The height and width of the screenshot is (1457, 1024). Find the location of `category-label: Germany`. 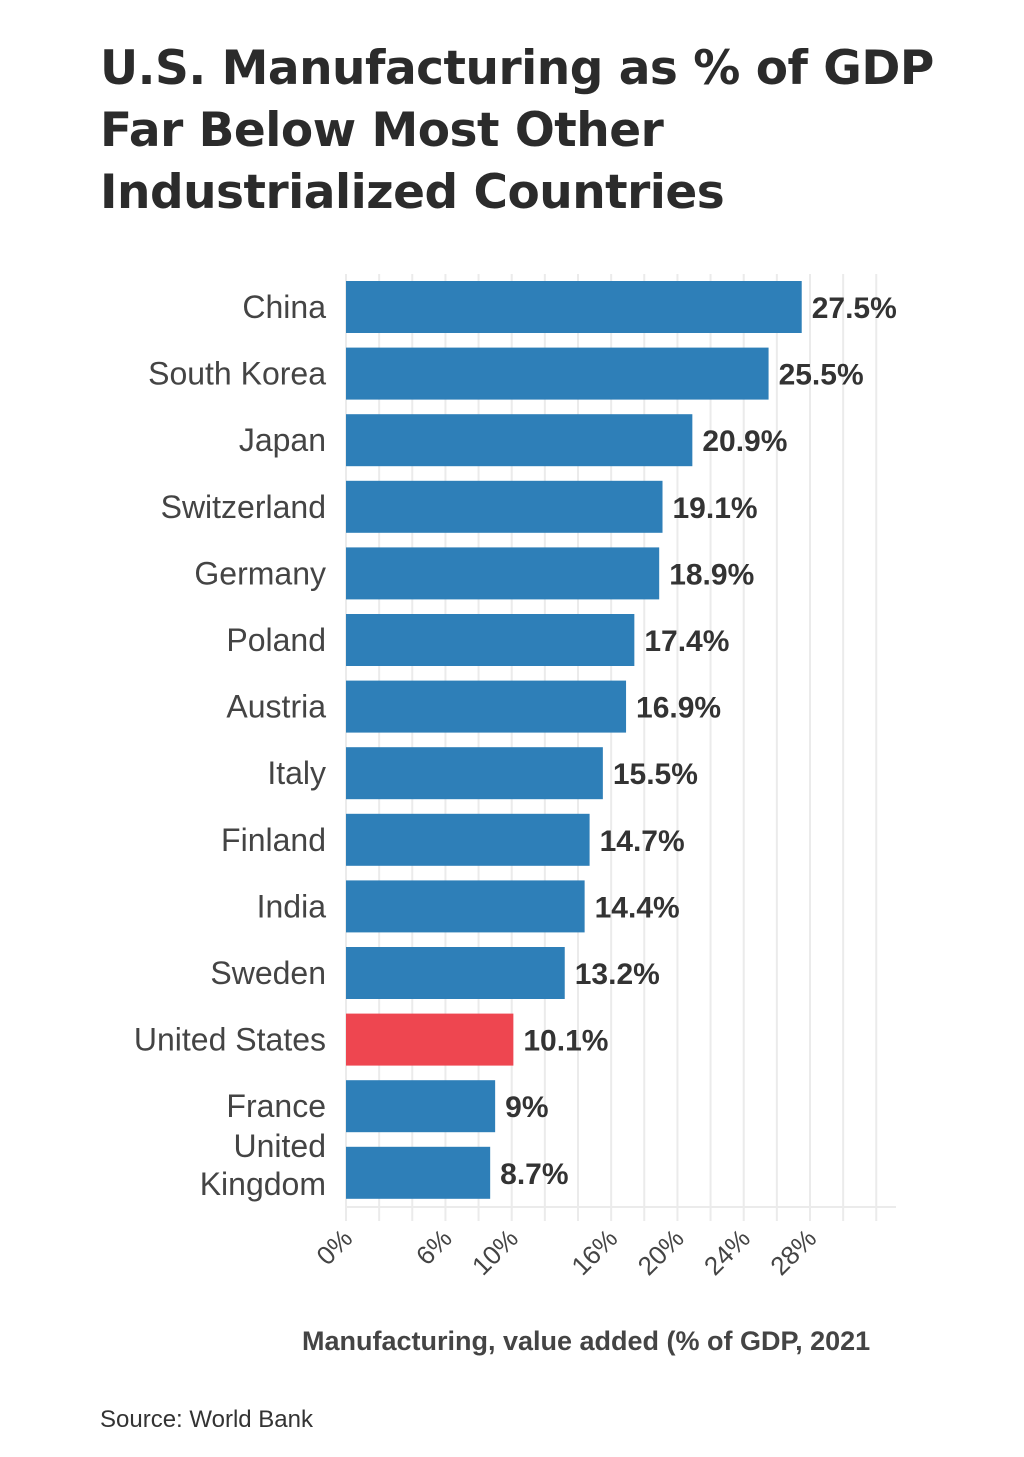

category-label: Germany is located at coordinates (260, 573).